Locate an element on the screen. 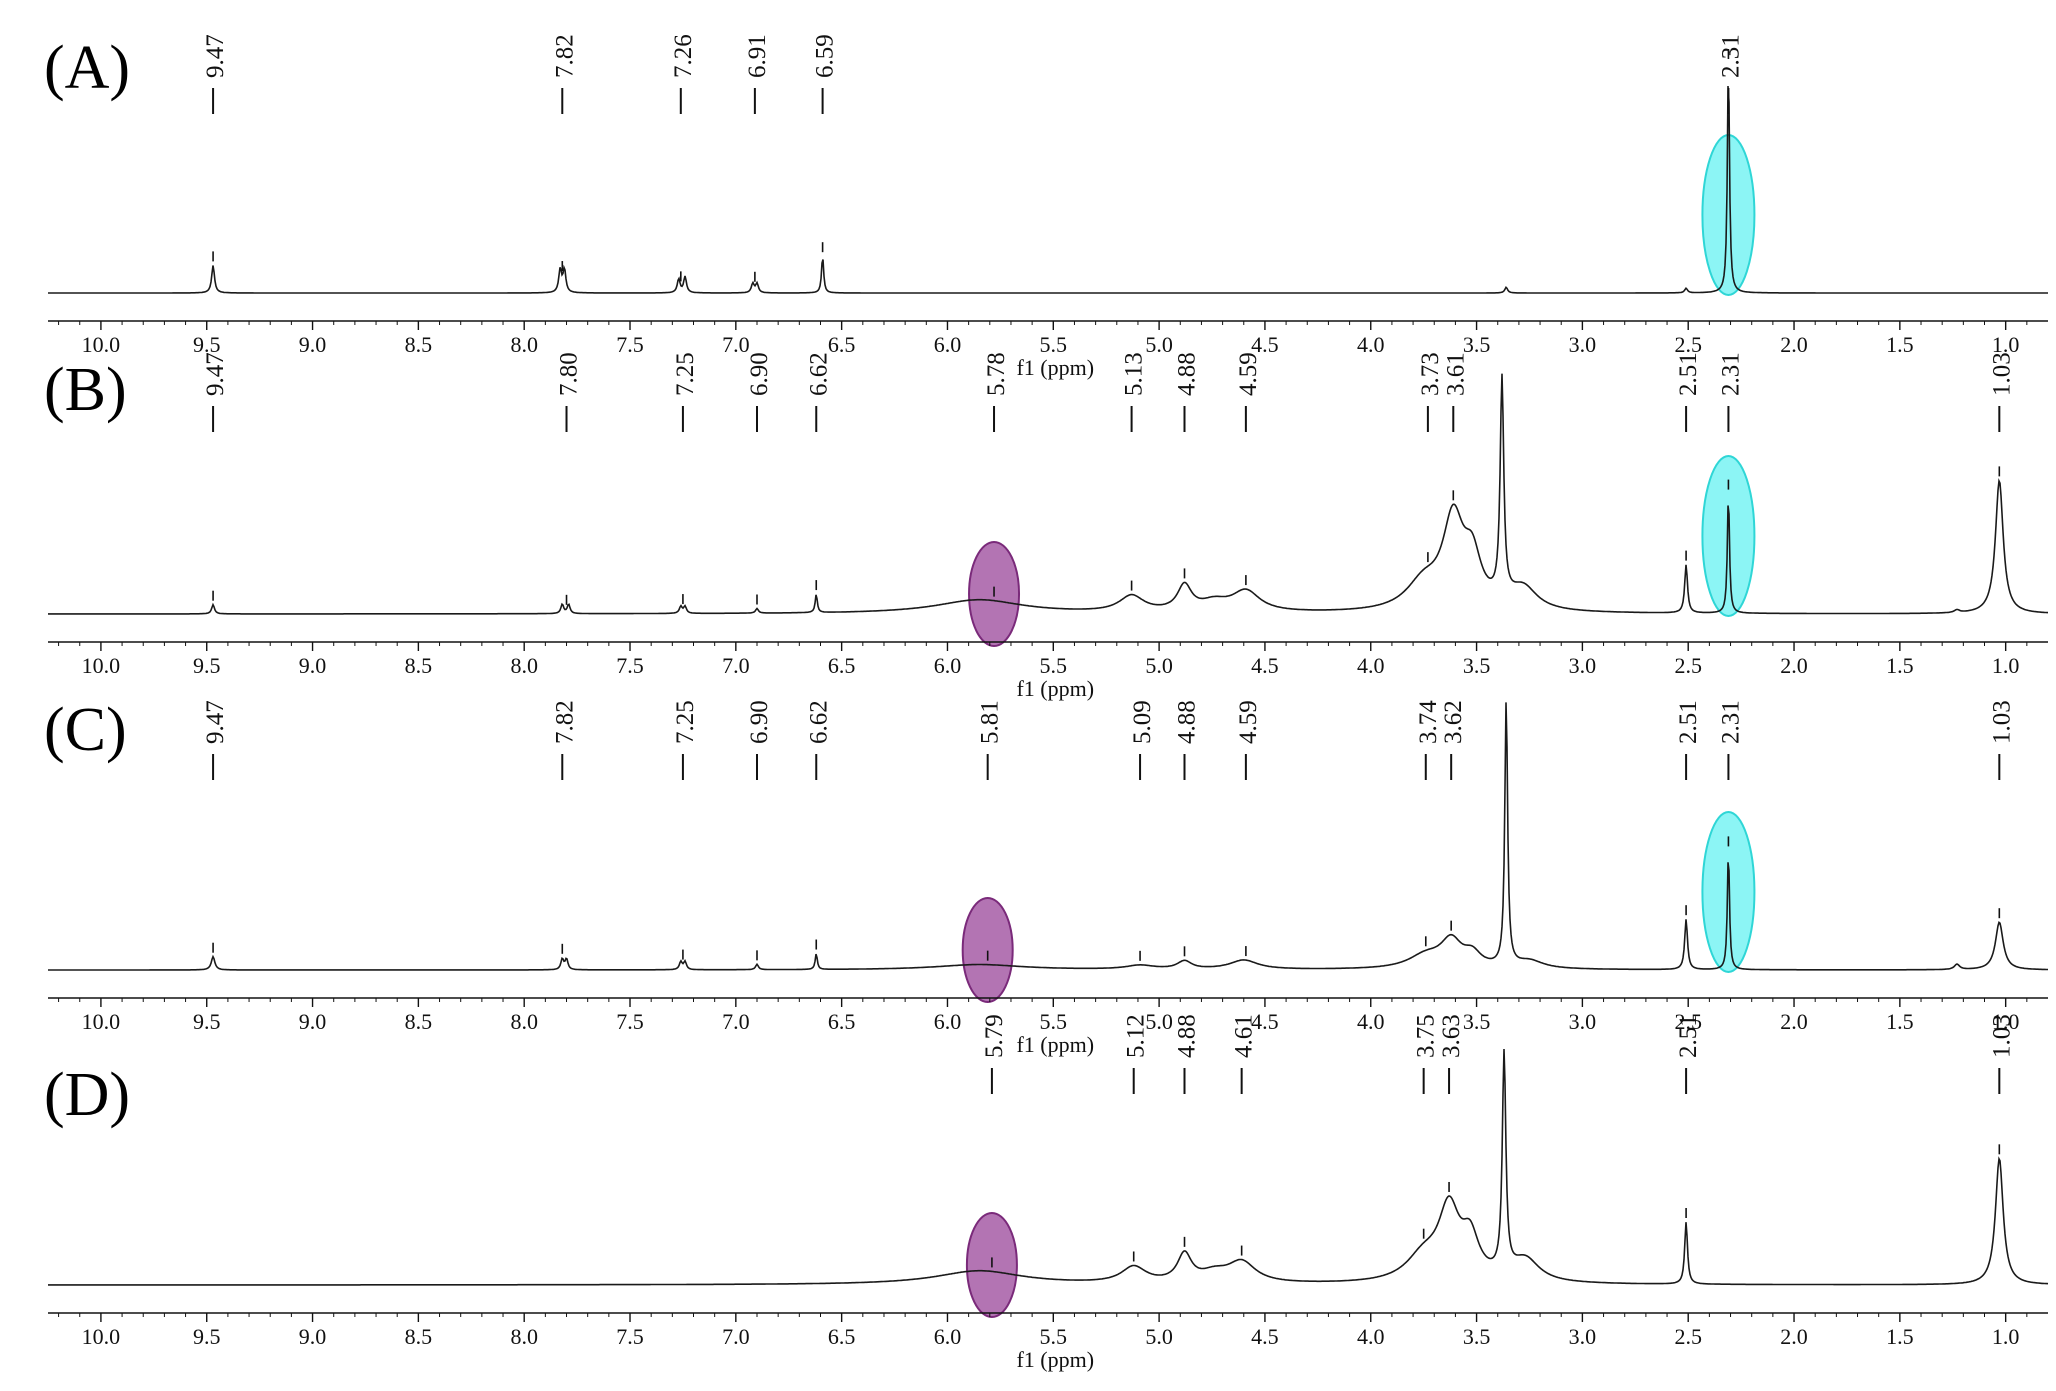  peak-label: 5.81 is located at coordinates (990, 722).